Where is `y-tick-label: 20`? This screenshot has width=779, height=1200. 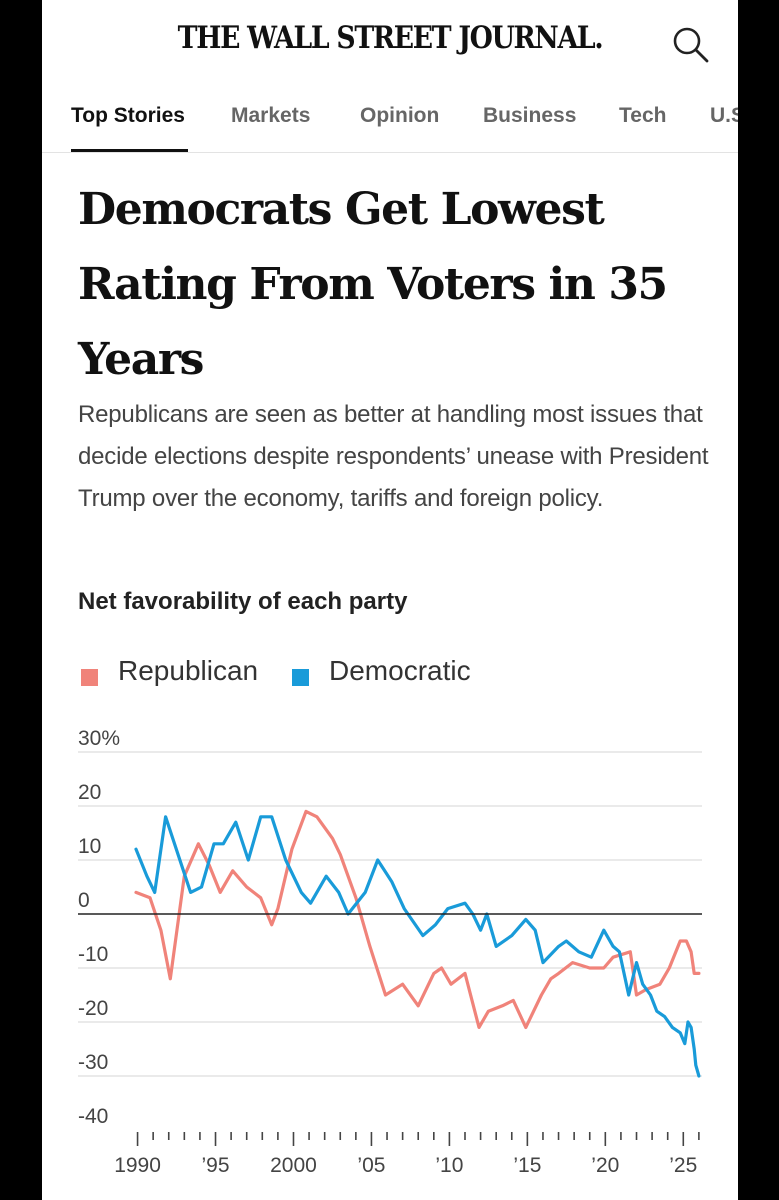
y-tick-label: 20 is located at coordinates (89, 792).